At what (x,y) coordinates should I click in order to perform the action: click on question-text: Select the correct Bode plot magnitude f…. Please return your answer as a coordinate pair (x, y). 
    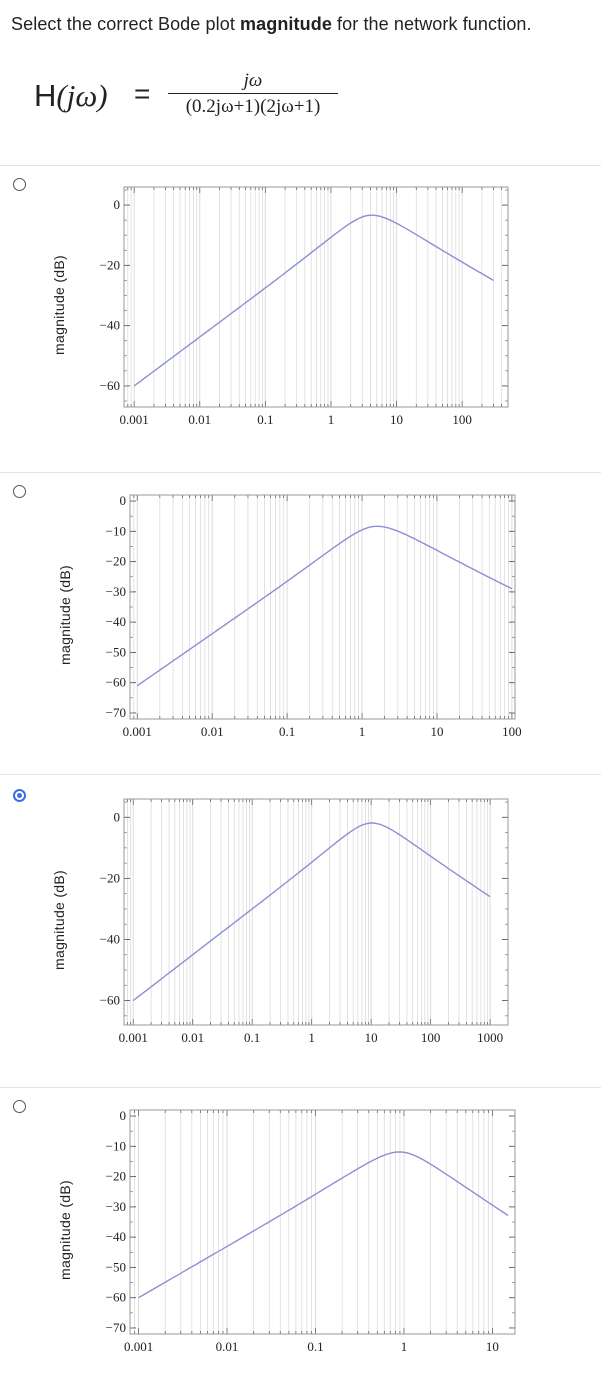
    Looking at the image, I should click on (271, 24).